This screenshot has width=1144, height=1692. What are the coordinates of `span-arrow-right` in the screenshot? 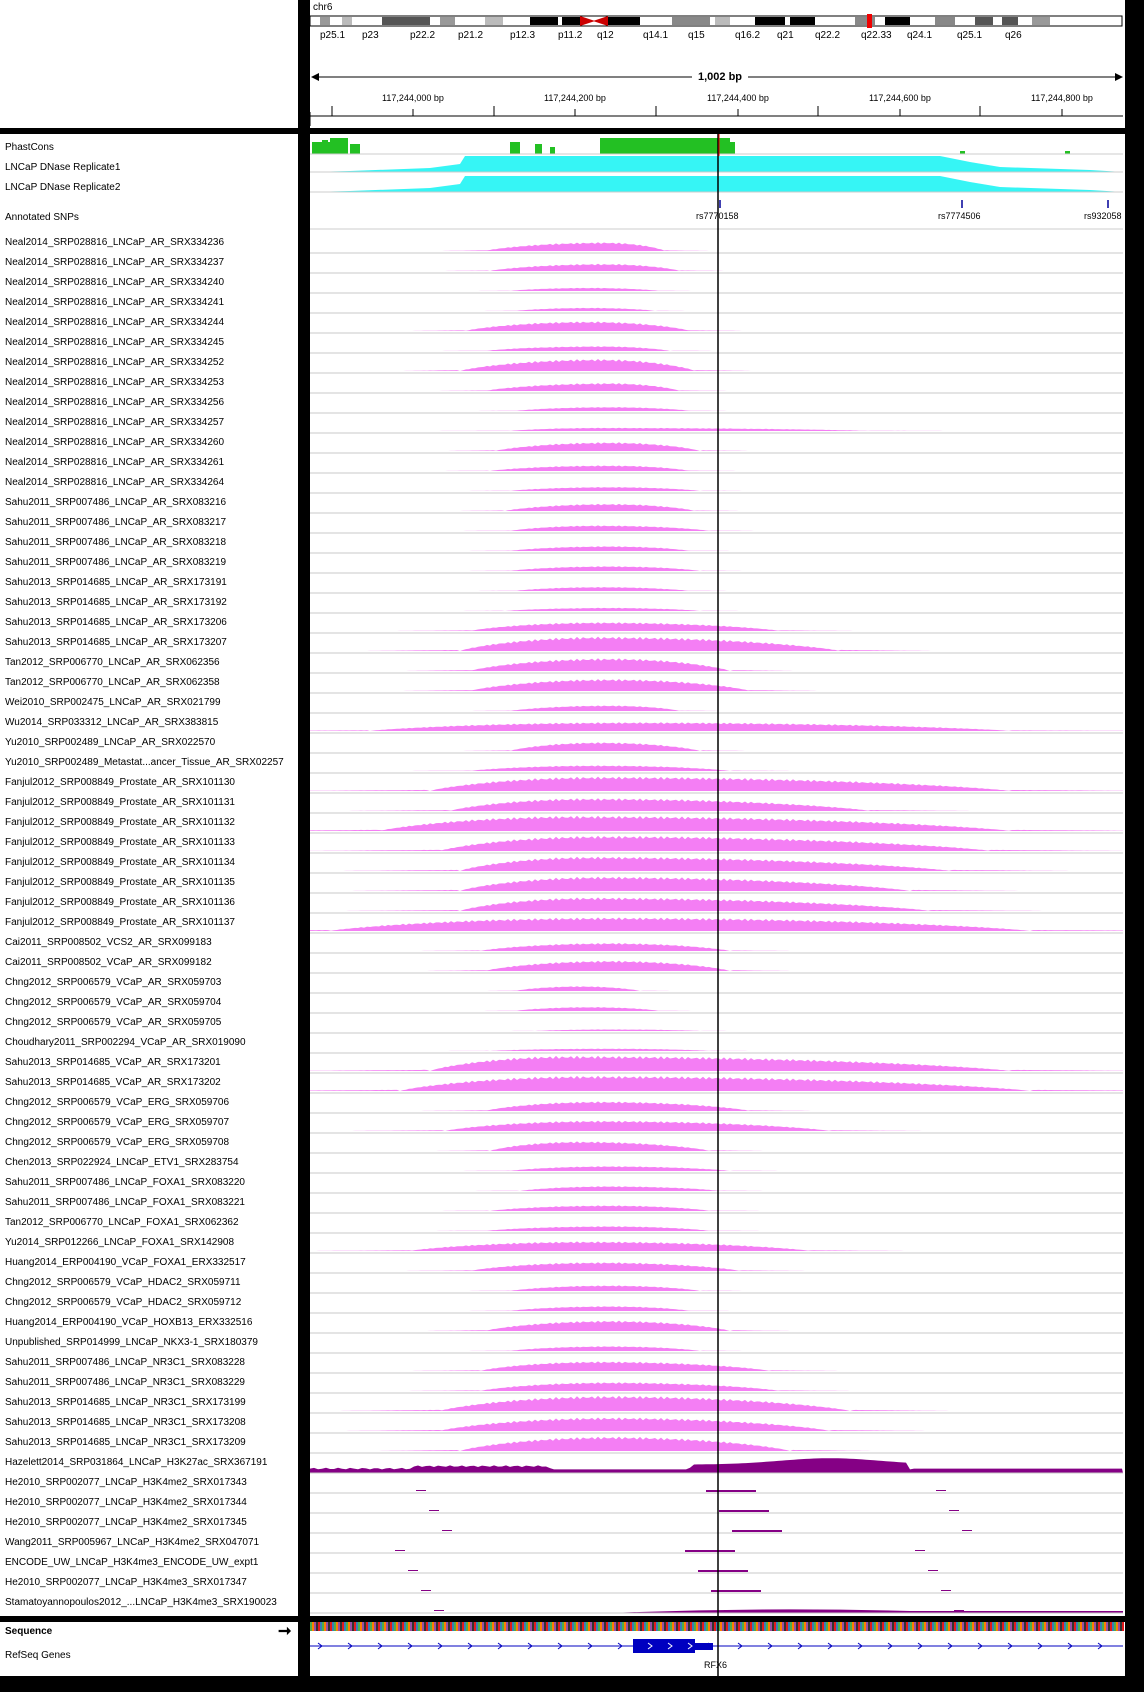 It's located at (1119, 77).